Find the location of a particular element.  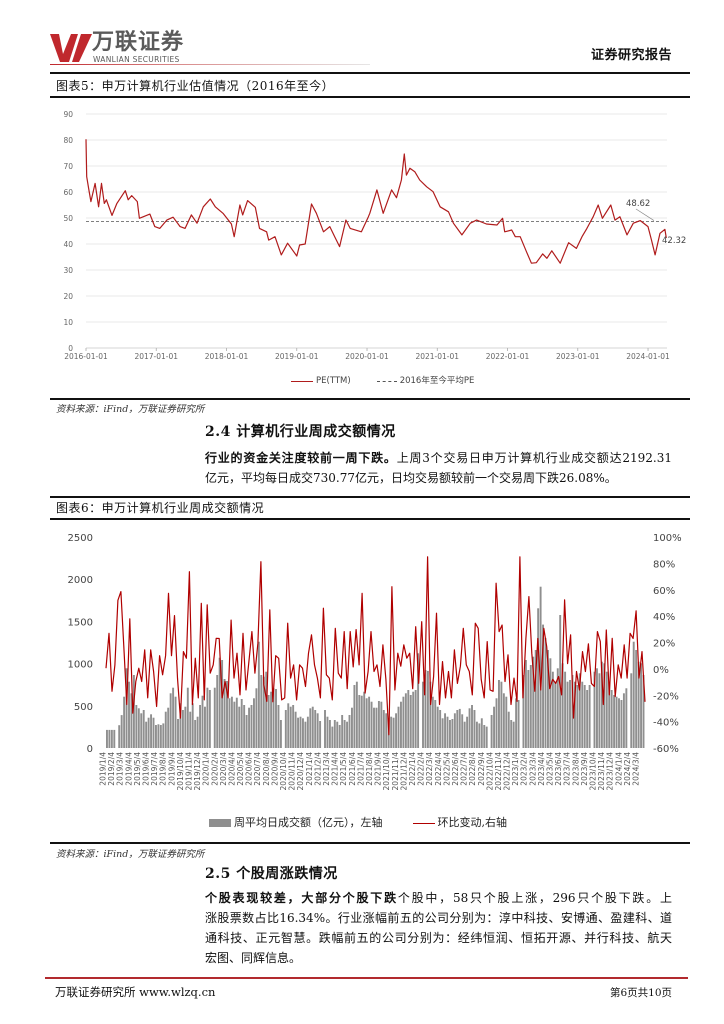

annotation-leader-line is located at coordinates (645, 214).